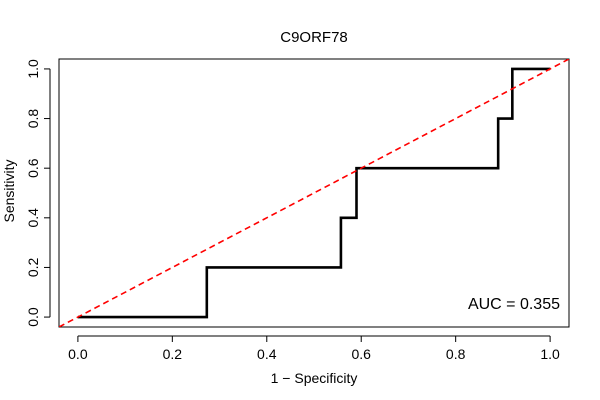 The height and width of the screenshot is (400, 600). What do you see at coordinates (314, 378) in the screenshot?
I see `x-axis-label: 1 − Specificity` at bounding box center [314, 378].